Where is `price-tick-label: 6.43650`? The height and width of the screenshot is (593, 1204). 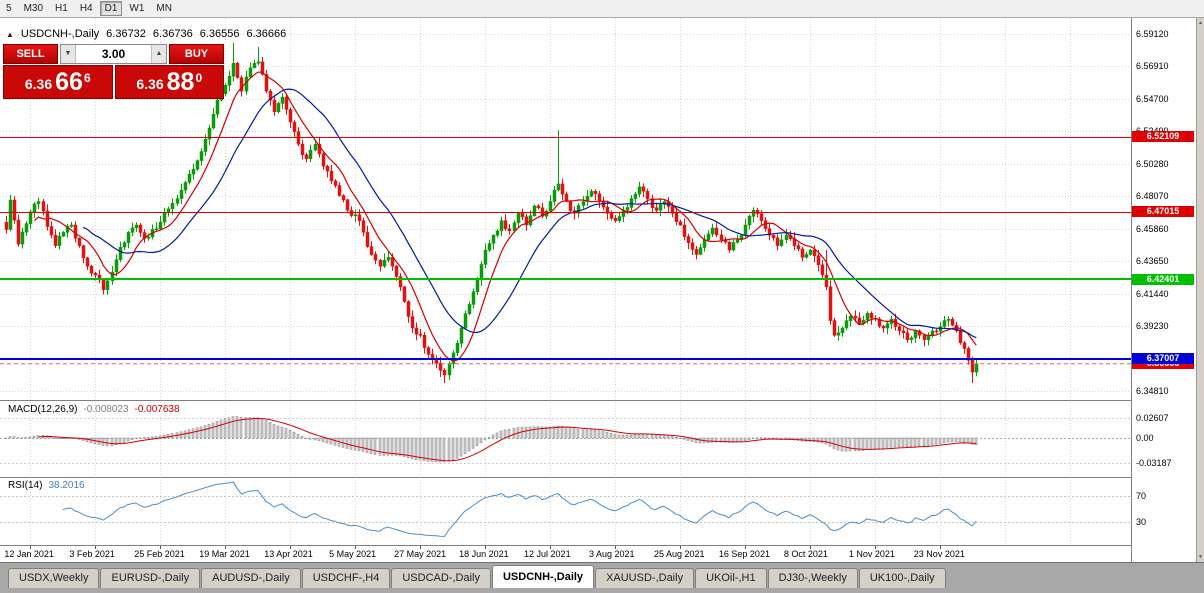
price-tick-label: 6.43650 is located at coordinates (1152, 261).